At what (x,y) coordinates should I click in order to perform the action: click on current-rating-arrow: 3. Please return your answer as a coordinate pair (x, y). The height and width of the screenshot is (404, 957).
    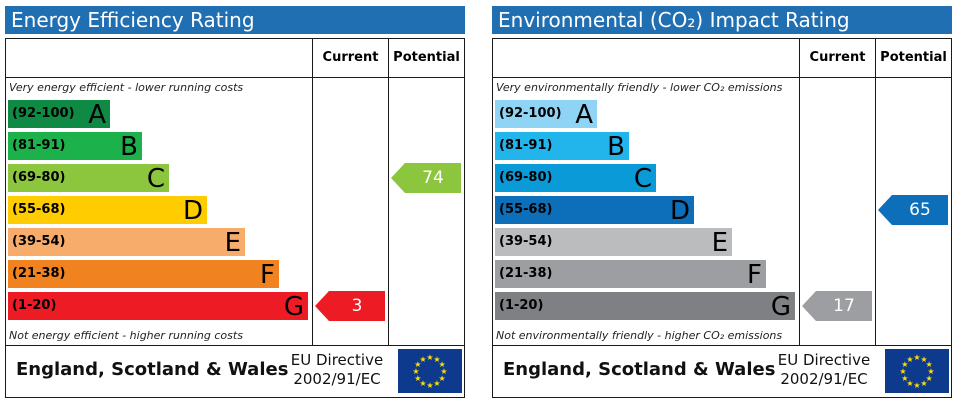
    Looking at the image, I should click on (350, 306).